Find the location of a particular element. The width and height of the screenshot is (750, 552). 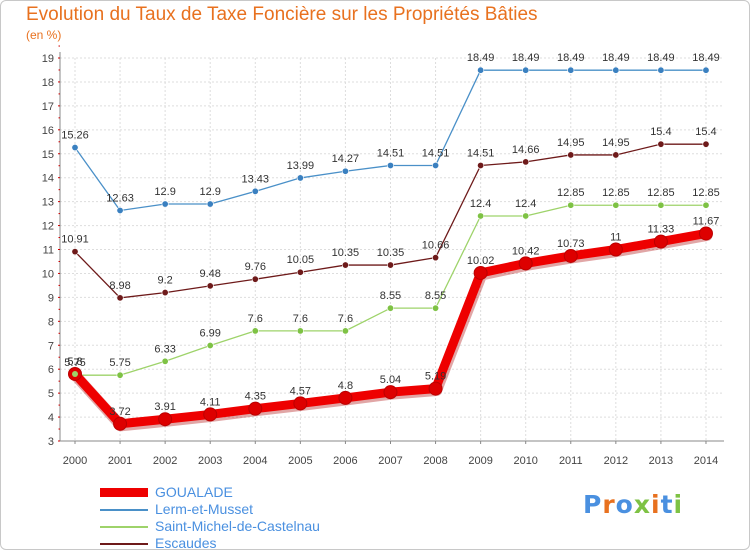

data-label-goualade: 5.8 is located at coordinates (74, 362).